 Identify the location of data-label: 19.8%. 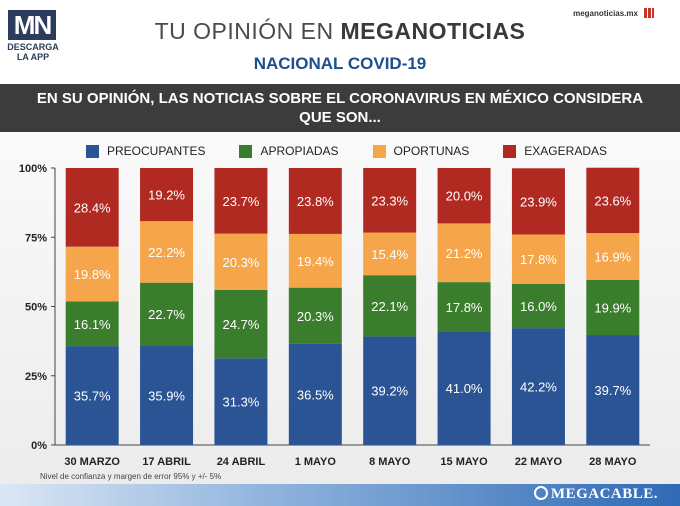
(92, 274).